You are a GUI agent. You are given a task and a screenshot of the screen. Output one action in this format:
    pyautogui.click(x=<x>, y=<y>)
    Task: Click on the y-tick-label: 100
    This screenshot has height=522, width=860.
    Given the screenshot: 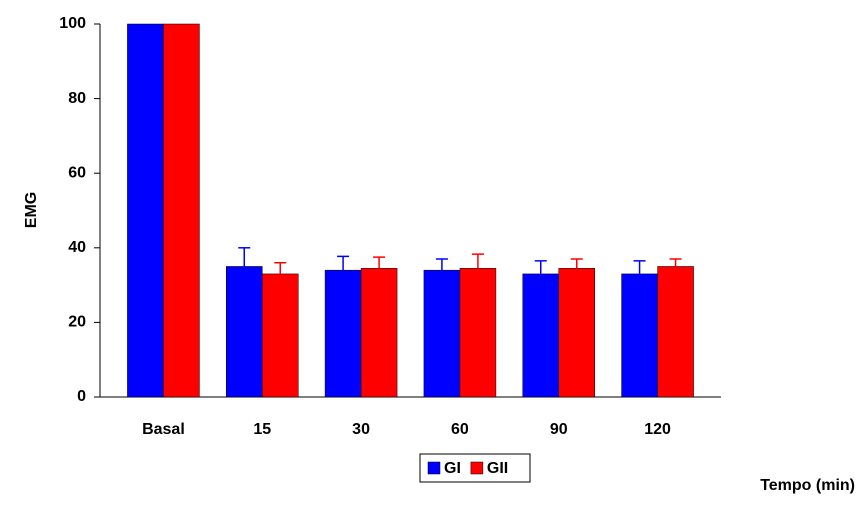 What is the action you would take?
    pyautogui.click(x=72, y=23)
    